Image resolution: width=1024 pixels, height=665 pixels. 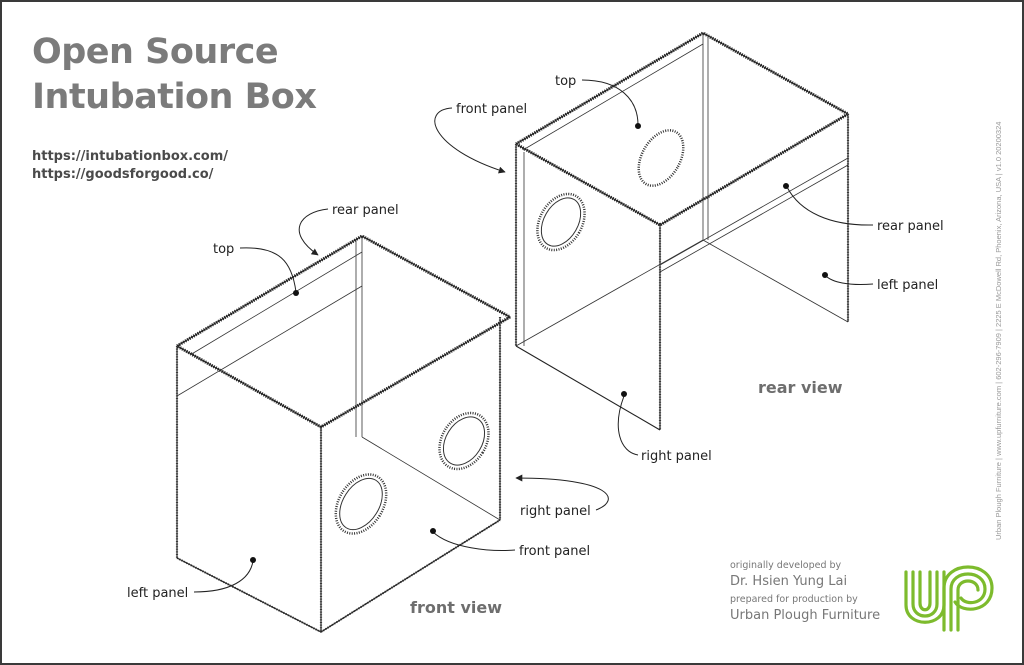 I want to click on prepared-by-prefix: prepared for production by, so click(x=794, y=599).